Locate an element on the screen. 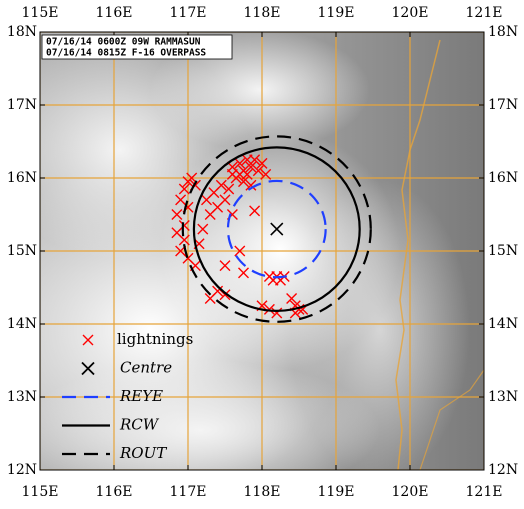 Image resolution: width=524 pixels, height=509 pixels. marks is located at coordinates (271, 229).